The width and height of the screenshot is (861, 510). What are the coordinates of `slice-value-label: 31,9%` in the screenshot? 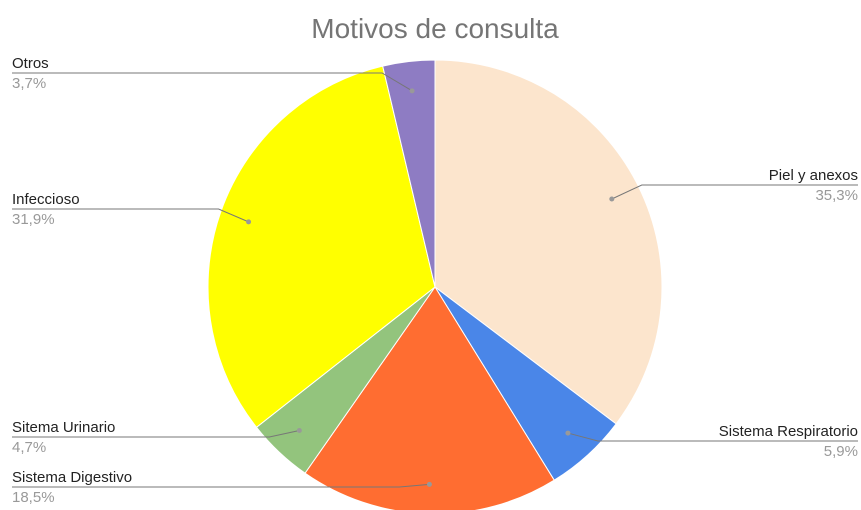 It's located at (33, 219).